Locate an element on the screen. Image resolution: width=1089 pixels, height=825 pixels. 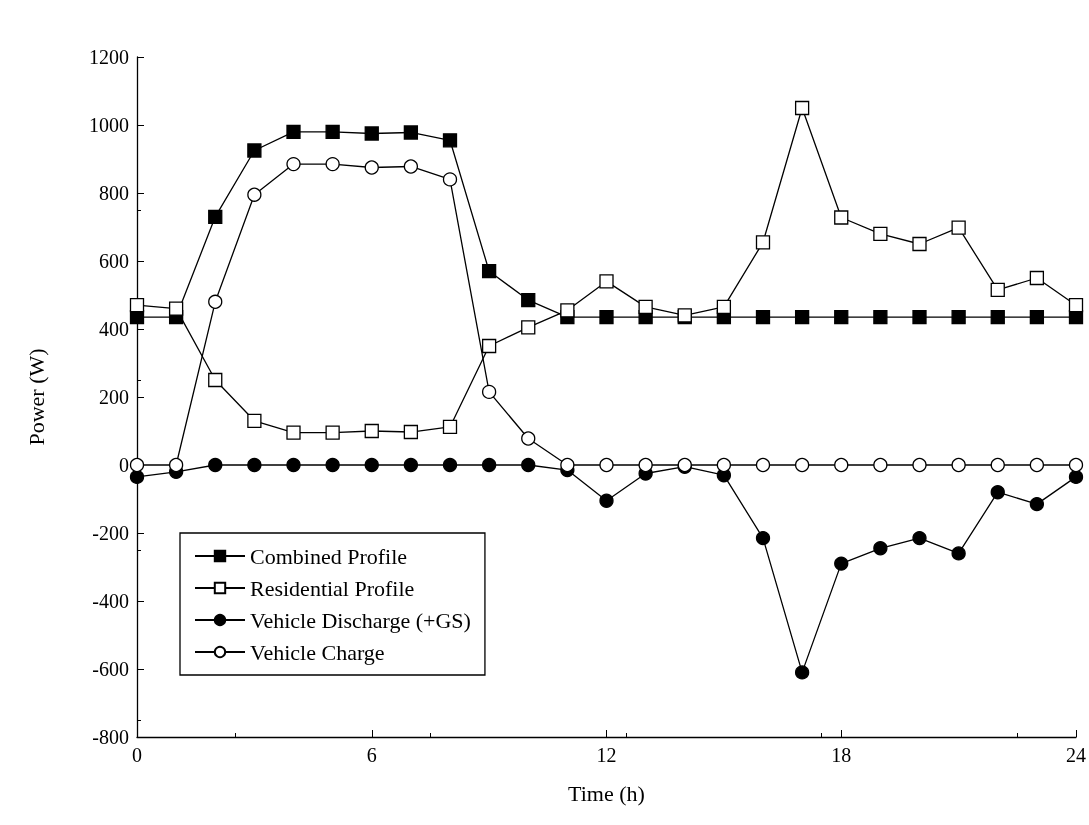
legend-label: Residential Profile is located at coordinates (332, 588).